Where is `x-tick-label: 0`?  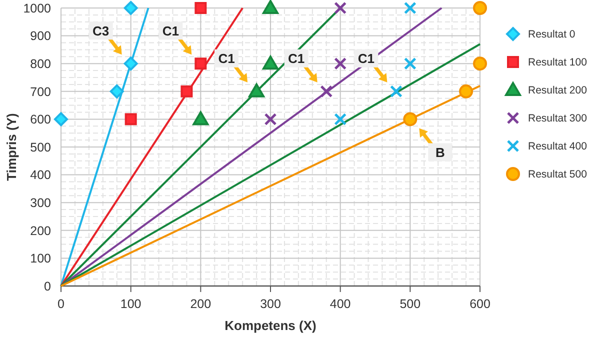 x-tick-label: 0 is located at coordinates (61, 304).